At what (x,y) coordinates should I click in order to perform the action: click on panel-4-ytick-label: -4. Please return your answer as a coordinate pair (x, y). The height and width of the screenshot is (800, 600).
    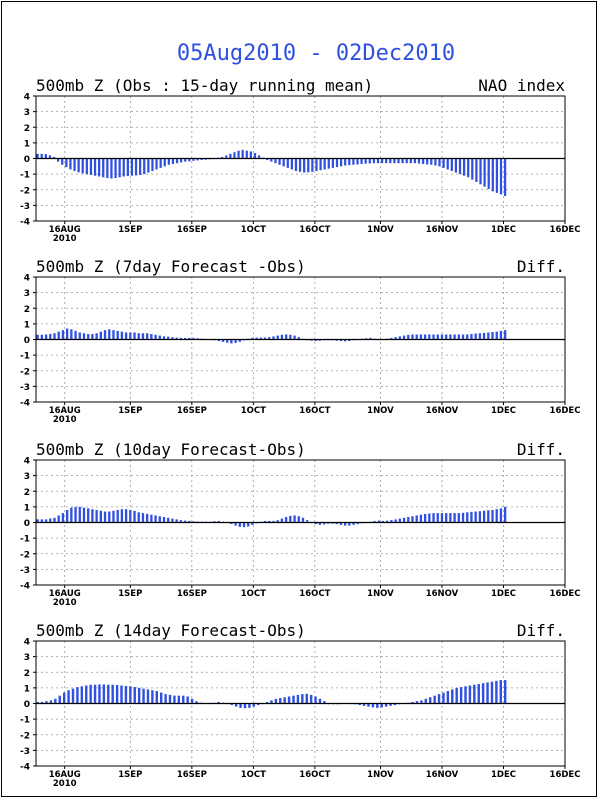
    Looking at the image, I should click on (25, 768).